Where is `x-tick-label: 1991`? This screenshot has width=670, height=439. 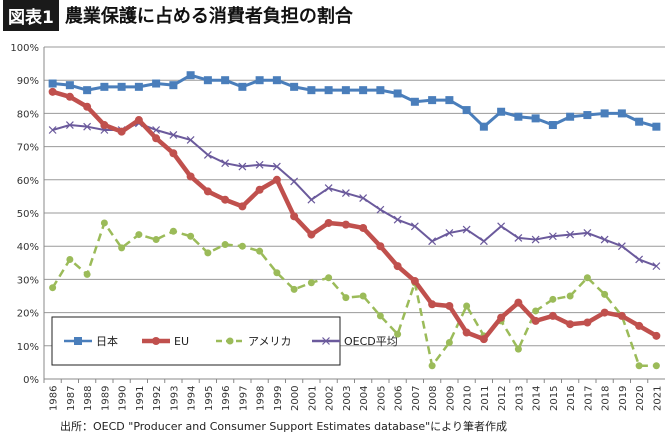 x-tick-label: 1991 is located at coordinates (140, 398).